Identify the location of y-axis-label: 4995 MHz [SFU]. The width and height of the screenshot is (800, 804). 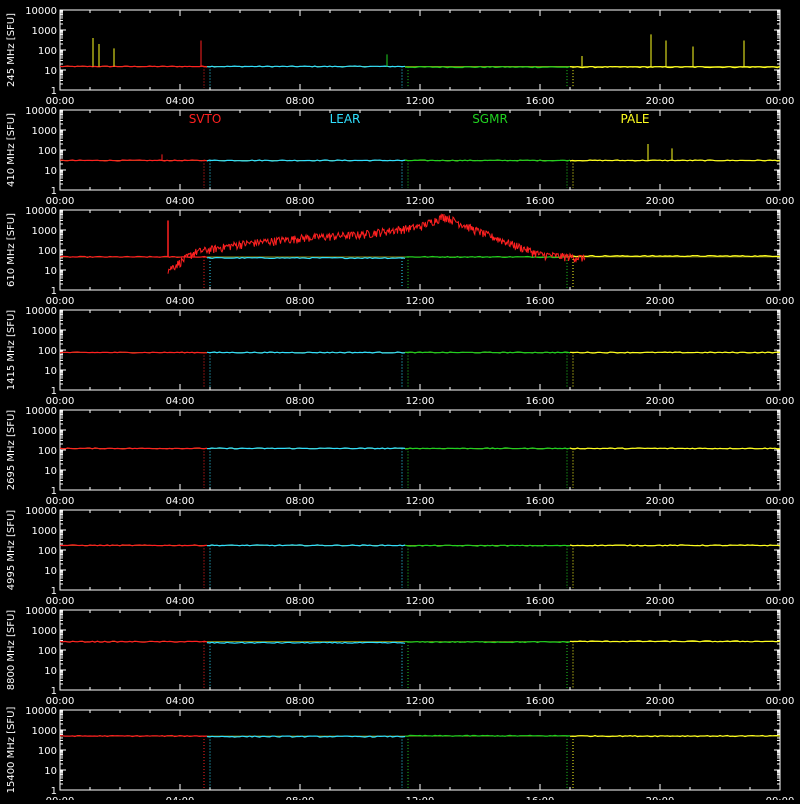
(11, 550).